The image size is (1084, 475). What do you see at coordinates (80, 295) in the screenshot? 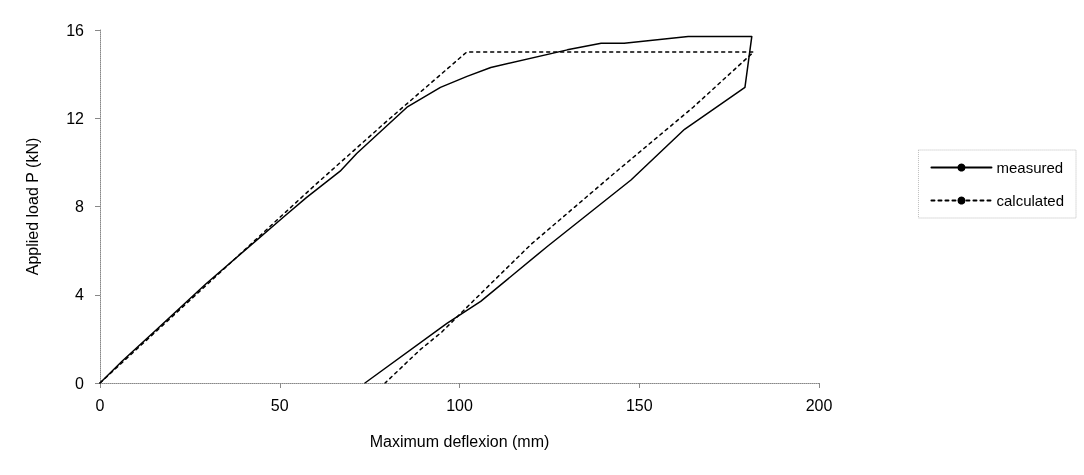
I see `y-tick-label: 4` at bounding box center [80, 295].